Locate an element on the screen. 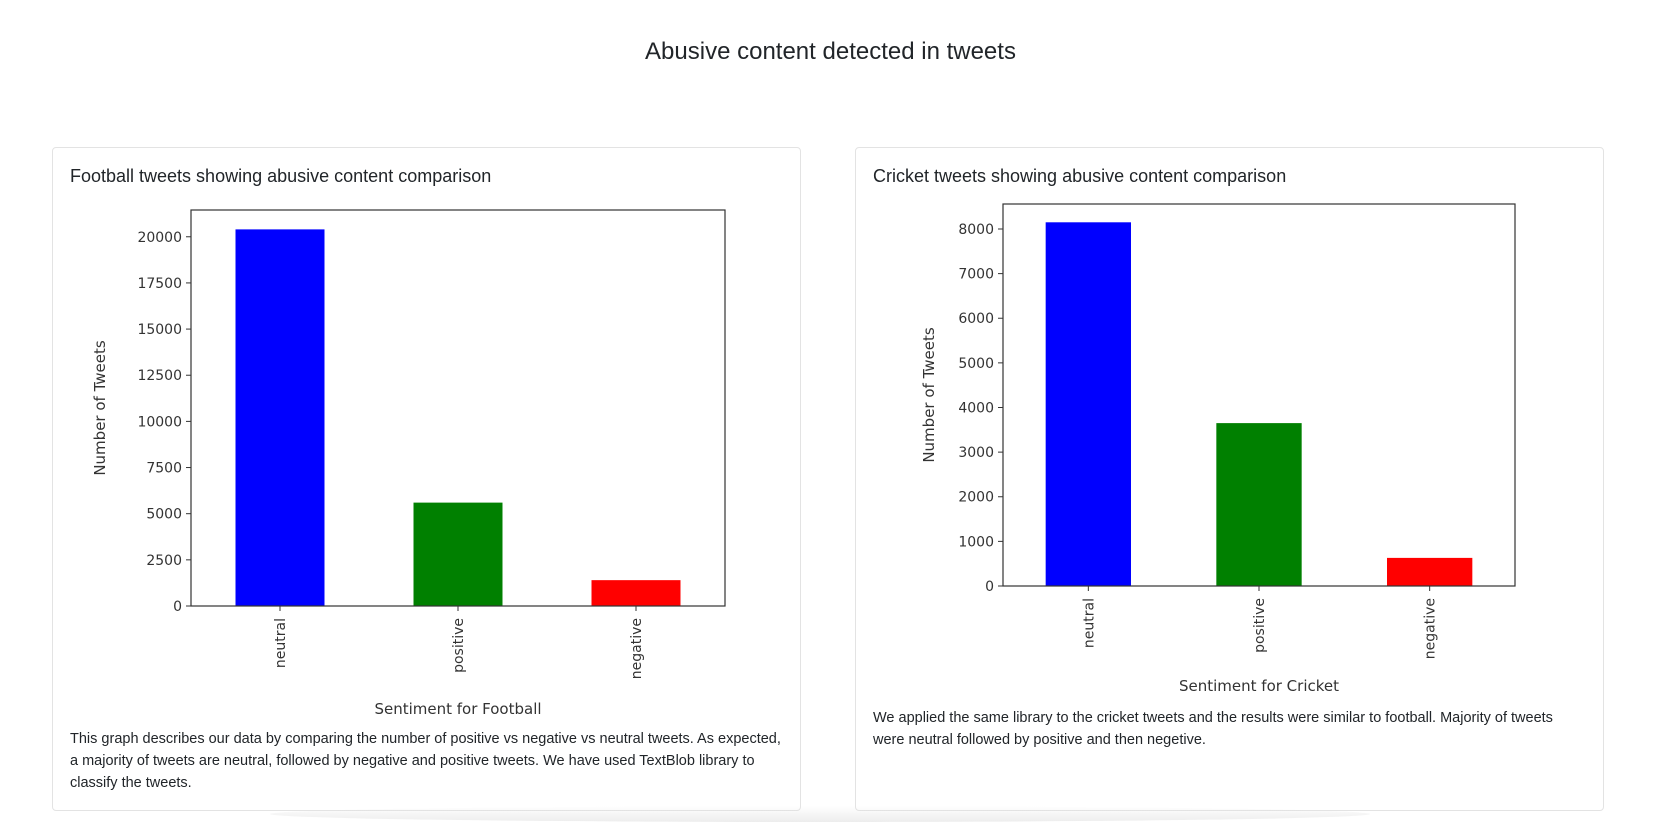  cricket-x-tick-label-neutral: neutral is located at coordinates (1089, 623).